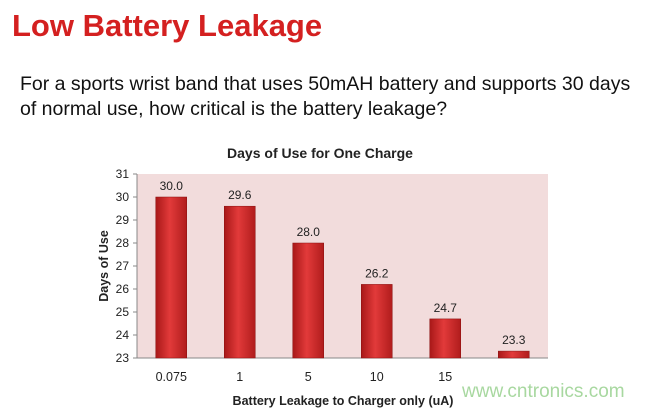  Describe the element at coordinates (123, 358) in the screenshot. I see `y-tick-label: 23` at that location.